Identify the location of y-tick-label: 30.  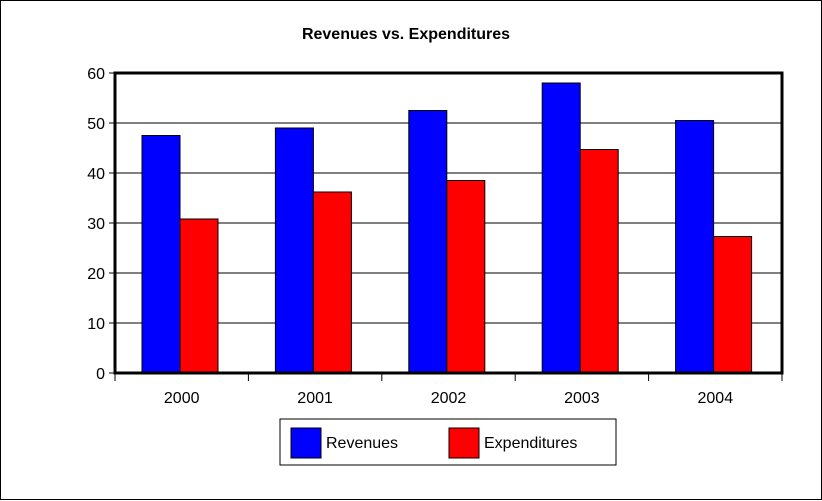
(96, 224).